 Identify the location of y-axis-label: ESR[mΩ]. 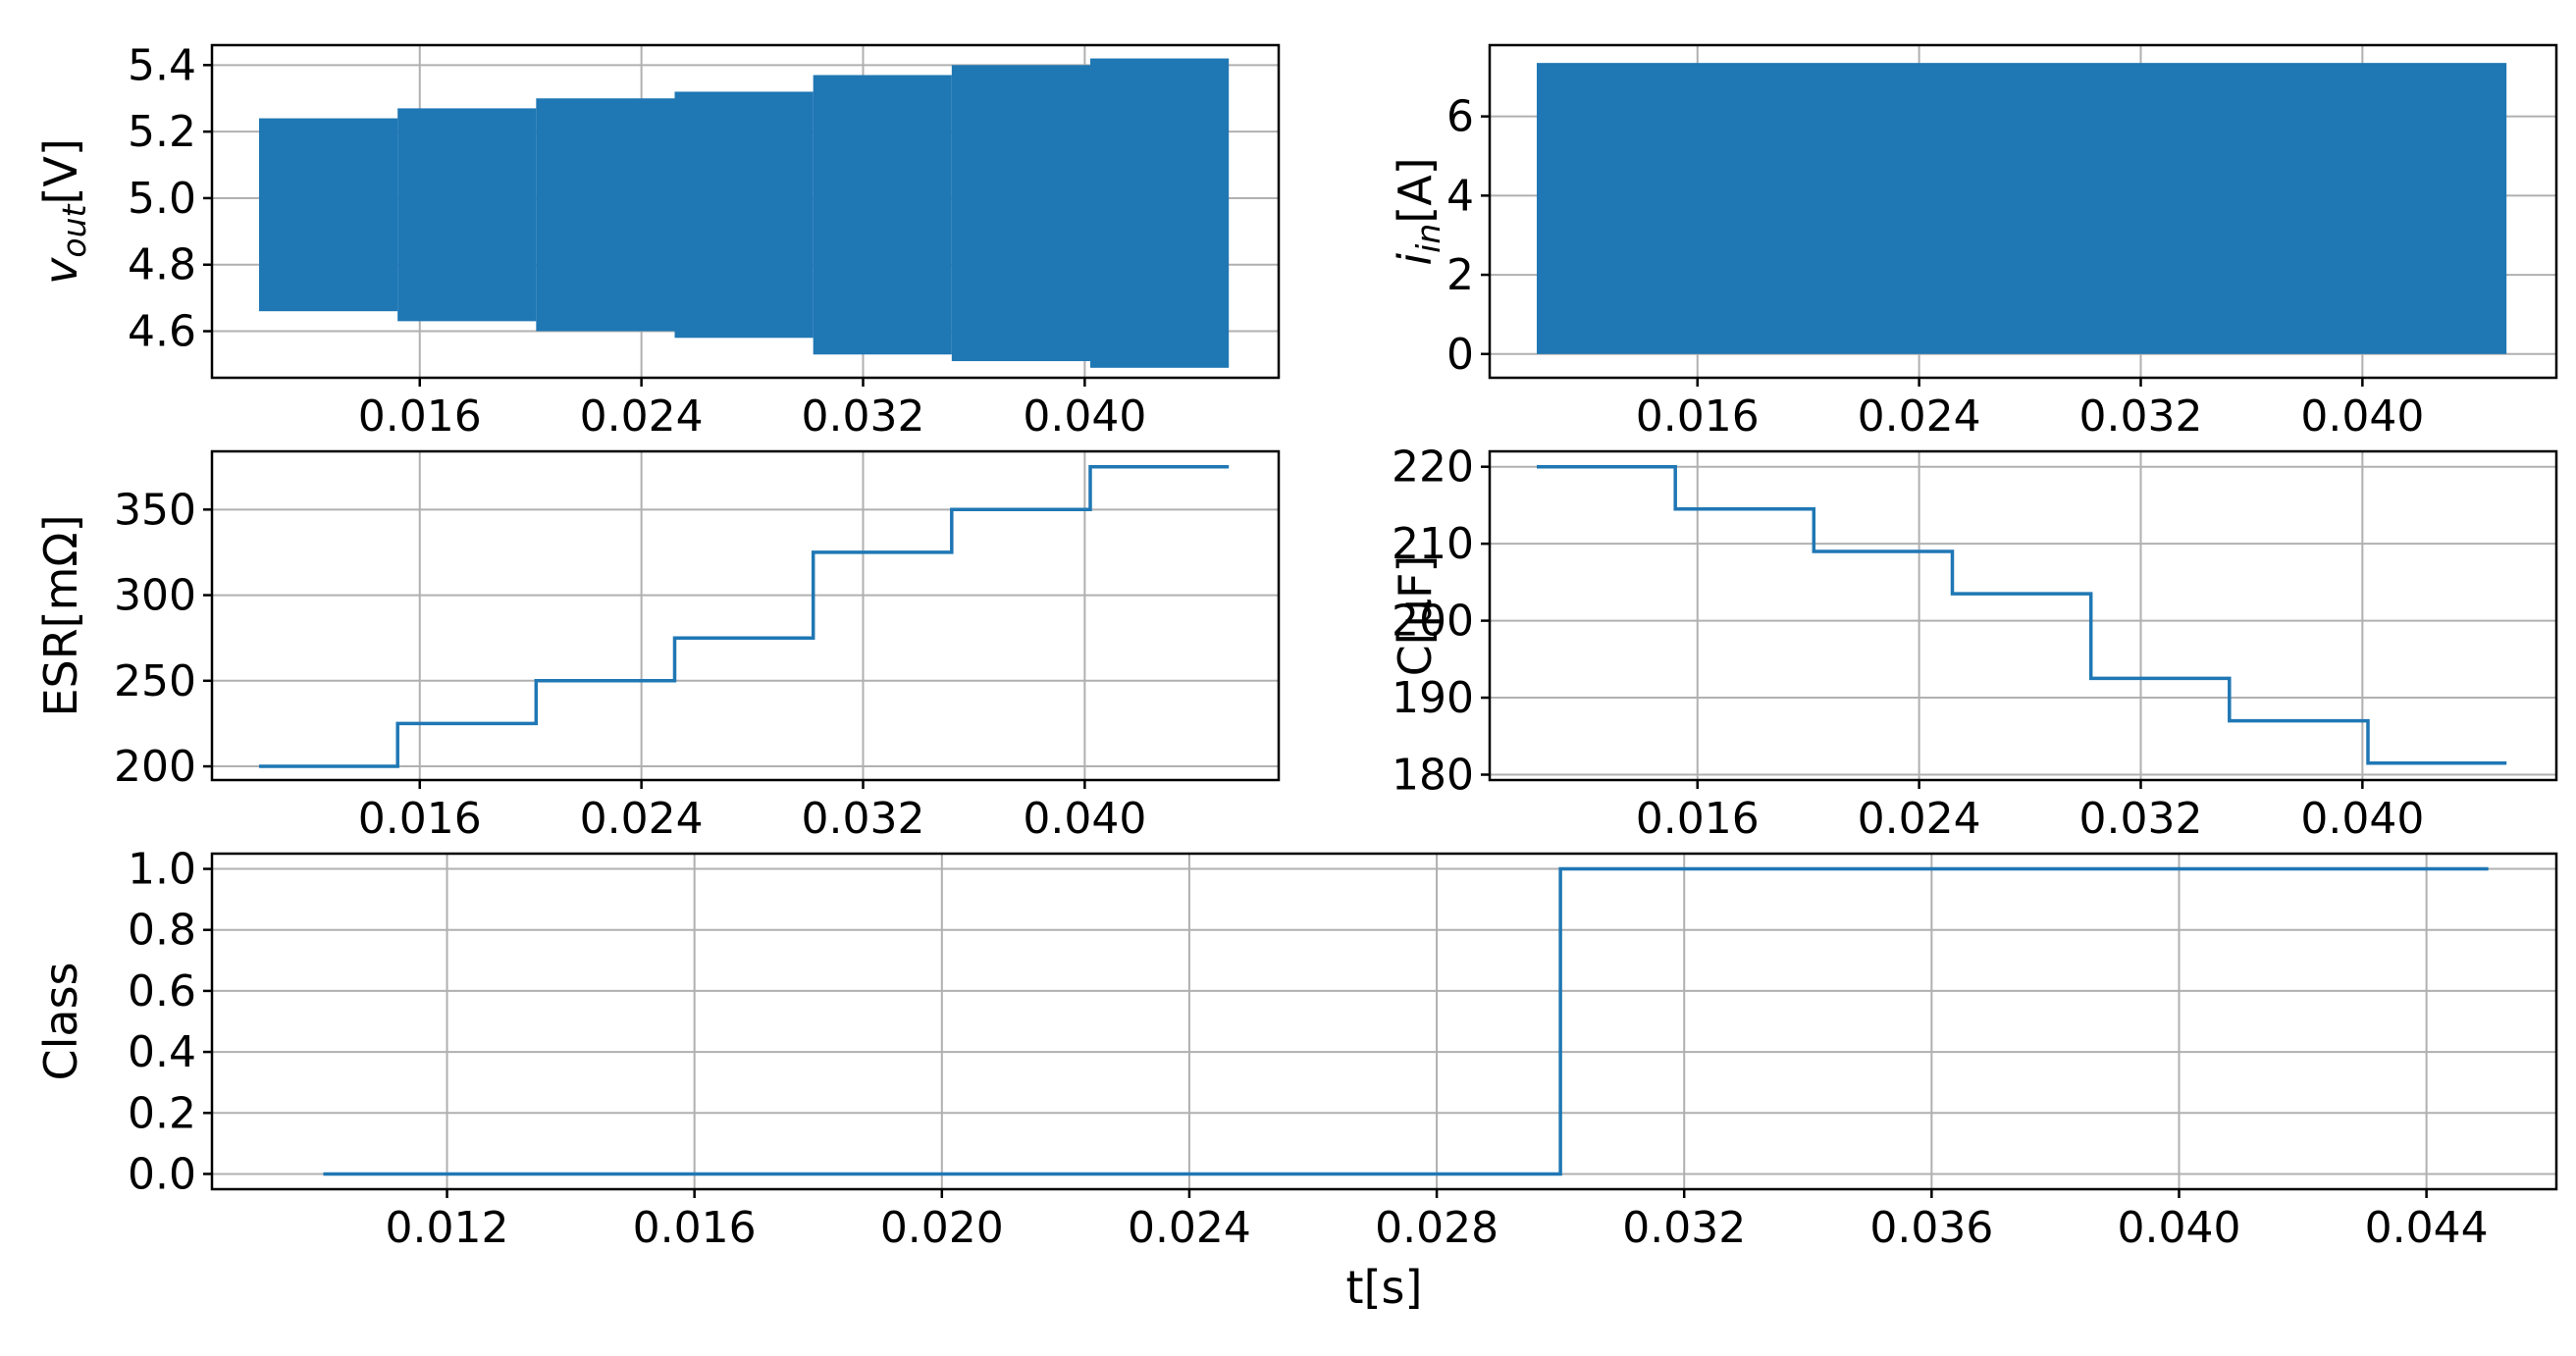
(60, 615).